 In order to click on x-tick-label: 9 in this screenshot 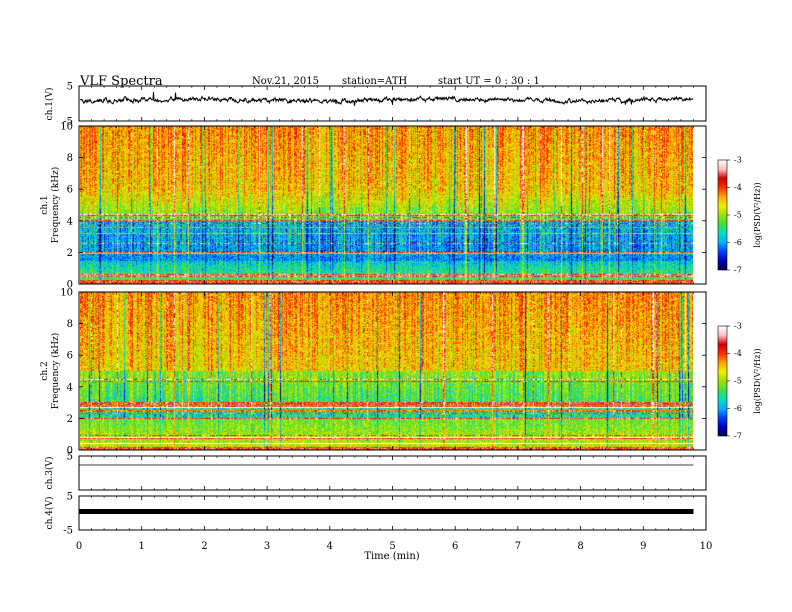, I will do `click(643, 546)`.